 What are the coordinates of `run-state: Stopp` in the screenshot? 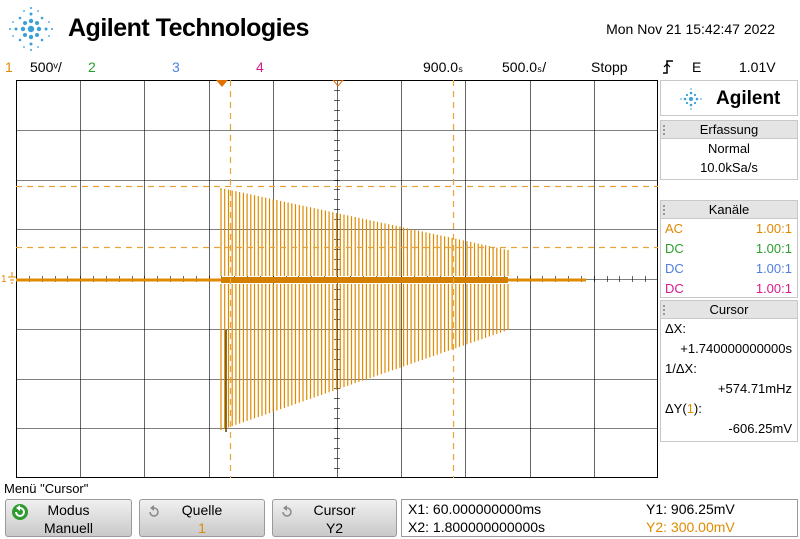 It's located at (609, 67).